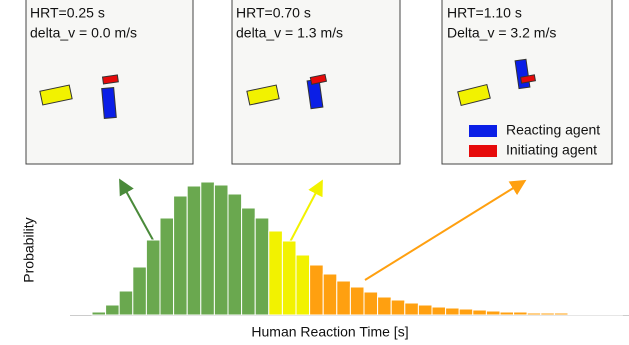  Describe the element at coordinates (501, 33) in the screenshot. I see `panel-text: Delta_v = 3.2 m/s` at that location.